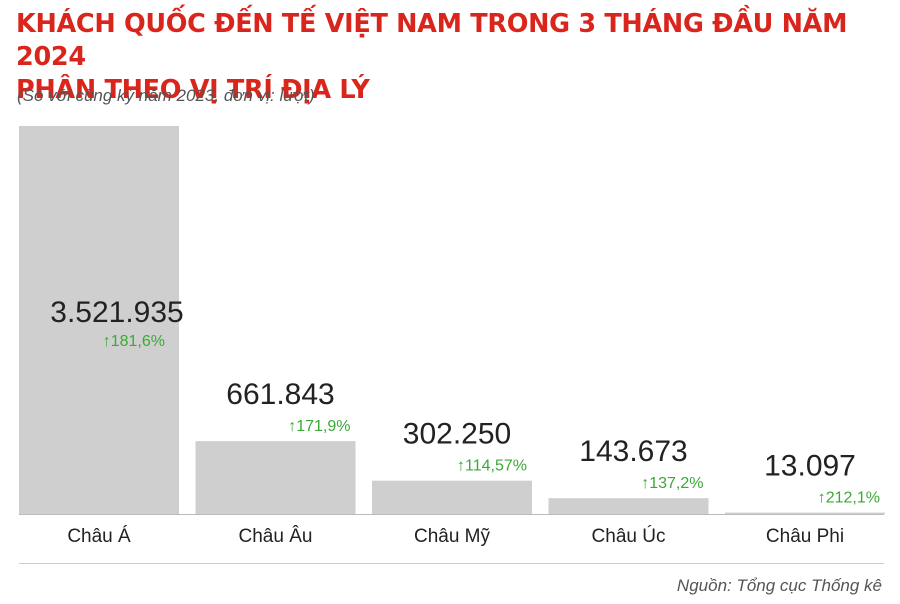  Describe the element at coordinates (629, 536) in the screenshot. I see `category-label-4: Châu Úc` at that location.